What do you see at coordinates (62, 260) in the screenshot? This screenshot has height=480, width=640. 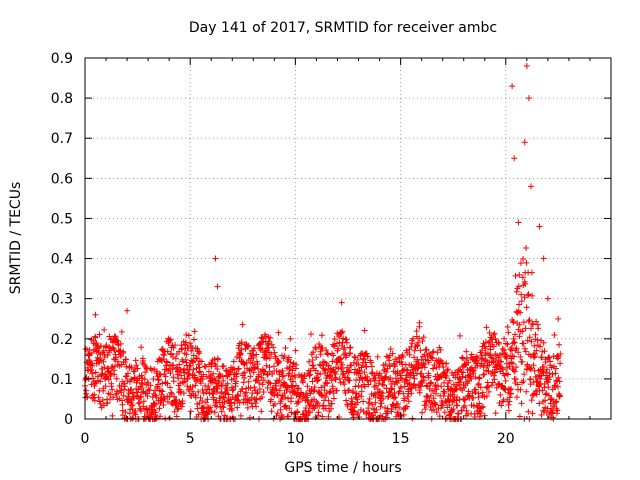 I see `y-tick-label: 0.4` at bounding box center [62, 260].